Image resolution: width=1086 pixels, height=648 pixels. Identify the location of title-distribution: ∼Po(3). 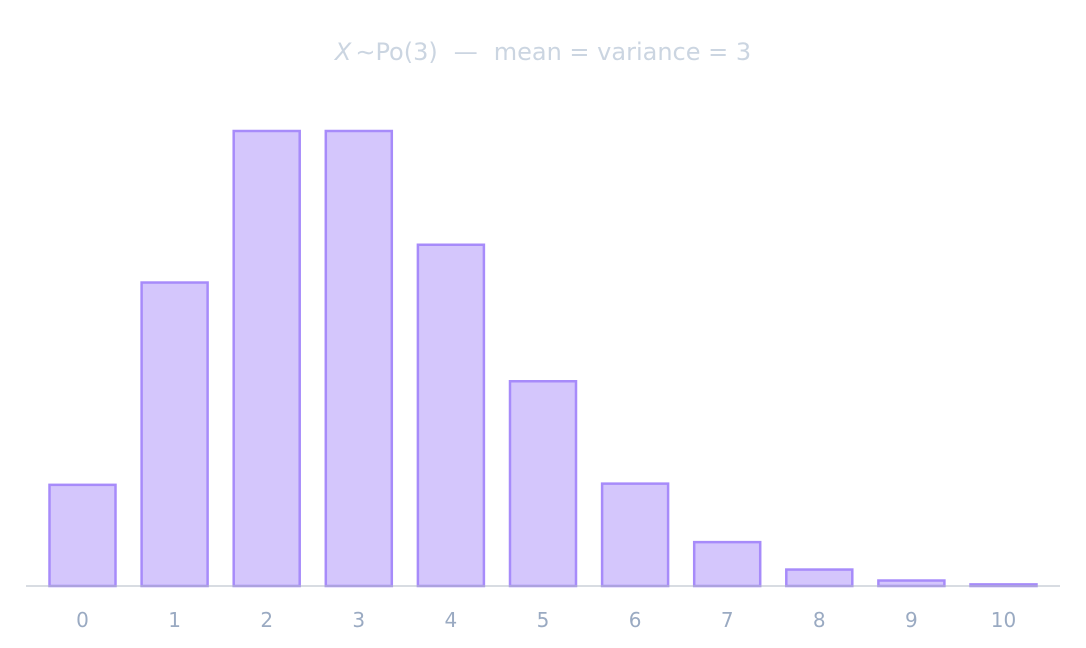
(396, 52).